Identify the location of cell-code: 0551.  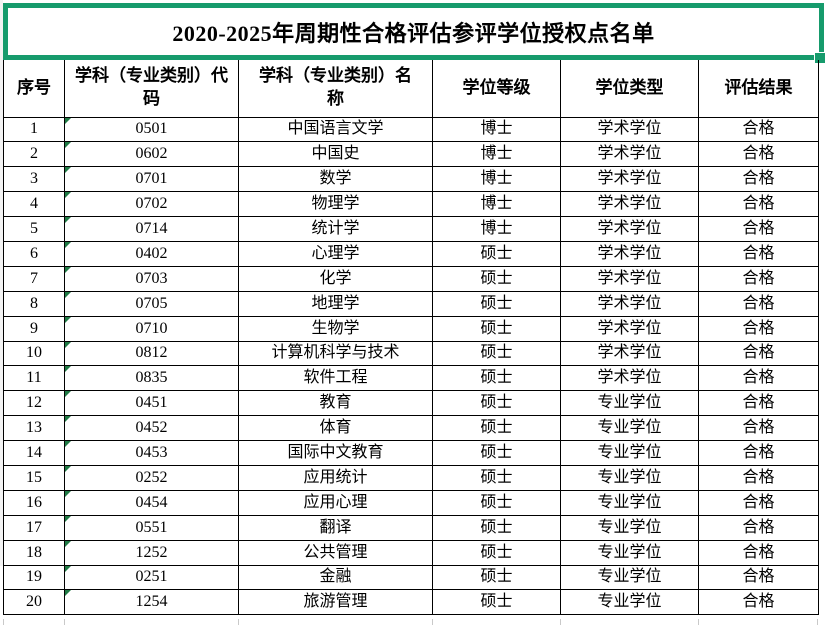
(151, 527).